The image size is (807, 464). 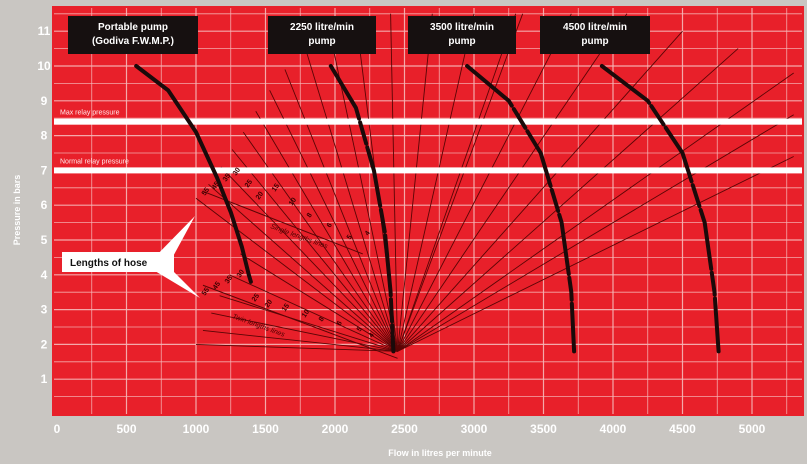 I want to click on x-axis-ticks: 0 500 1000 1500 2000 2500 3000 3500 4000 4500 5000, so click(x=410, y=429).